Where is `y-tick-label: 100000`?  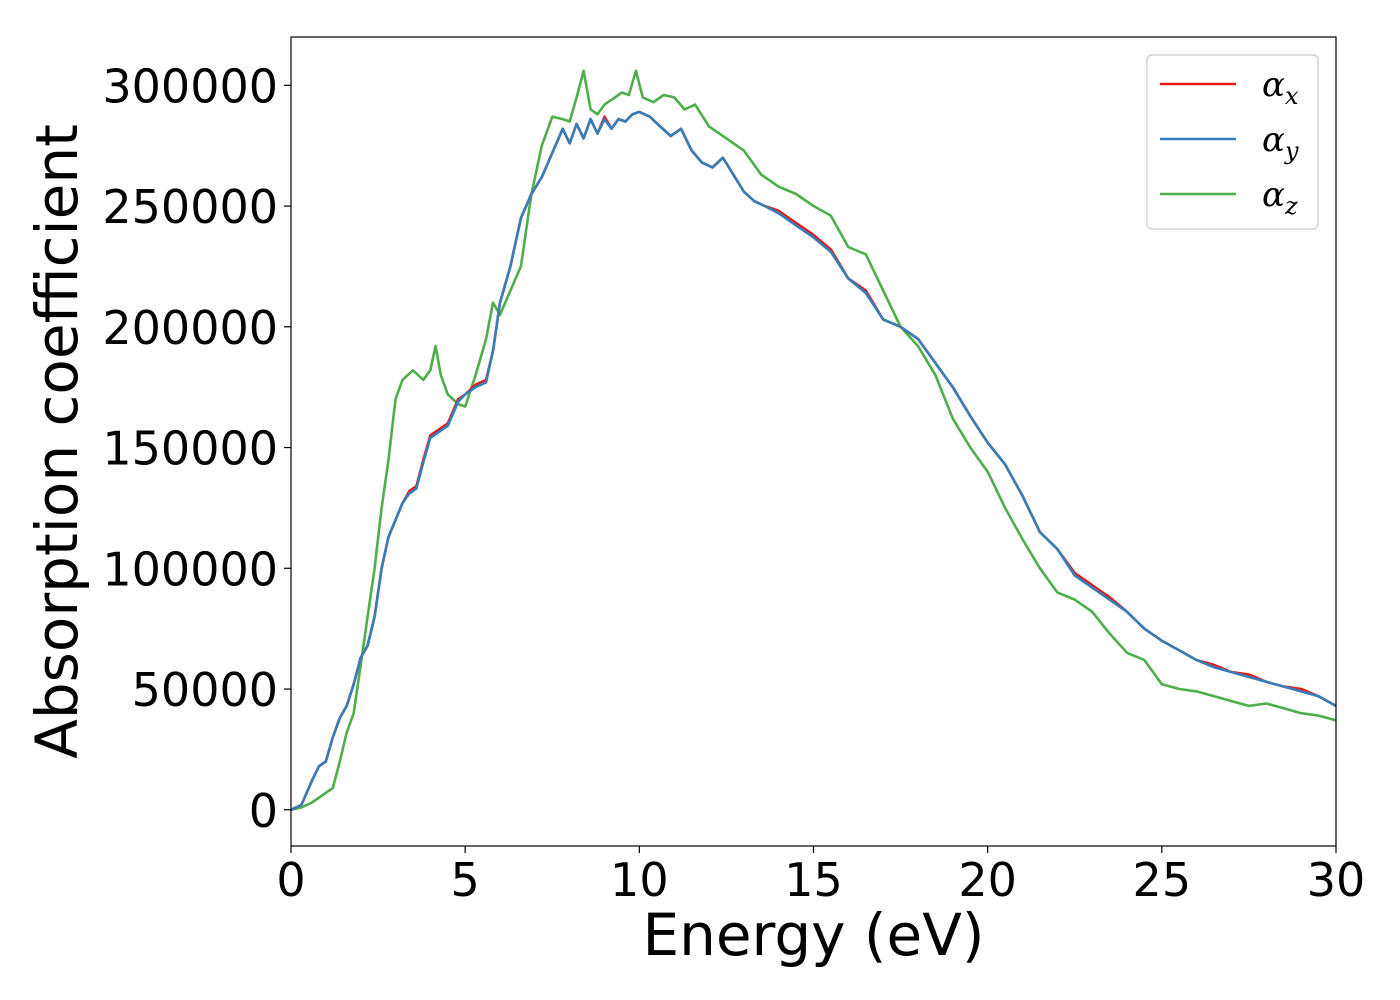 y-tick-label: 100000 is located at coordinates (190, 569).